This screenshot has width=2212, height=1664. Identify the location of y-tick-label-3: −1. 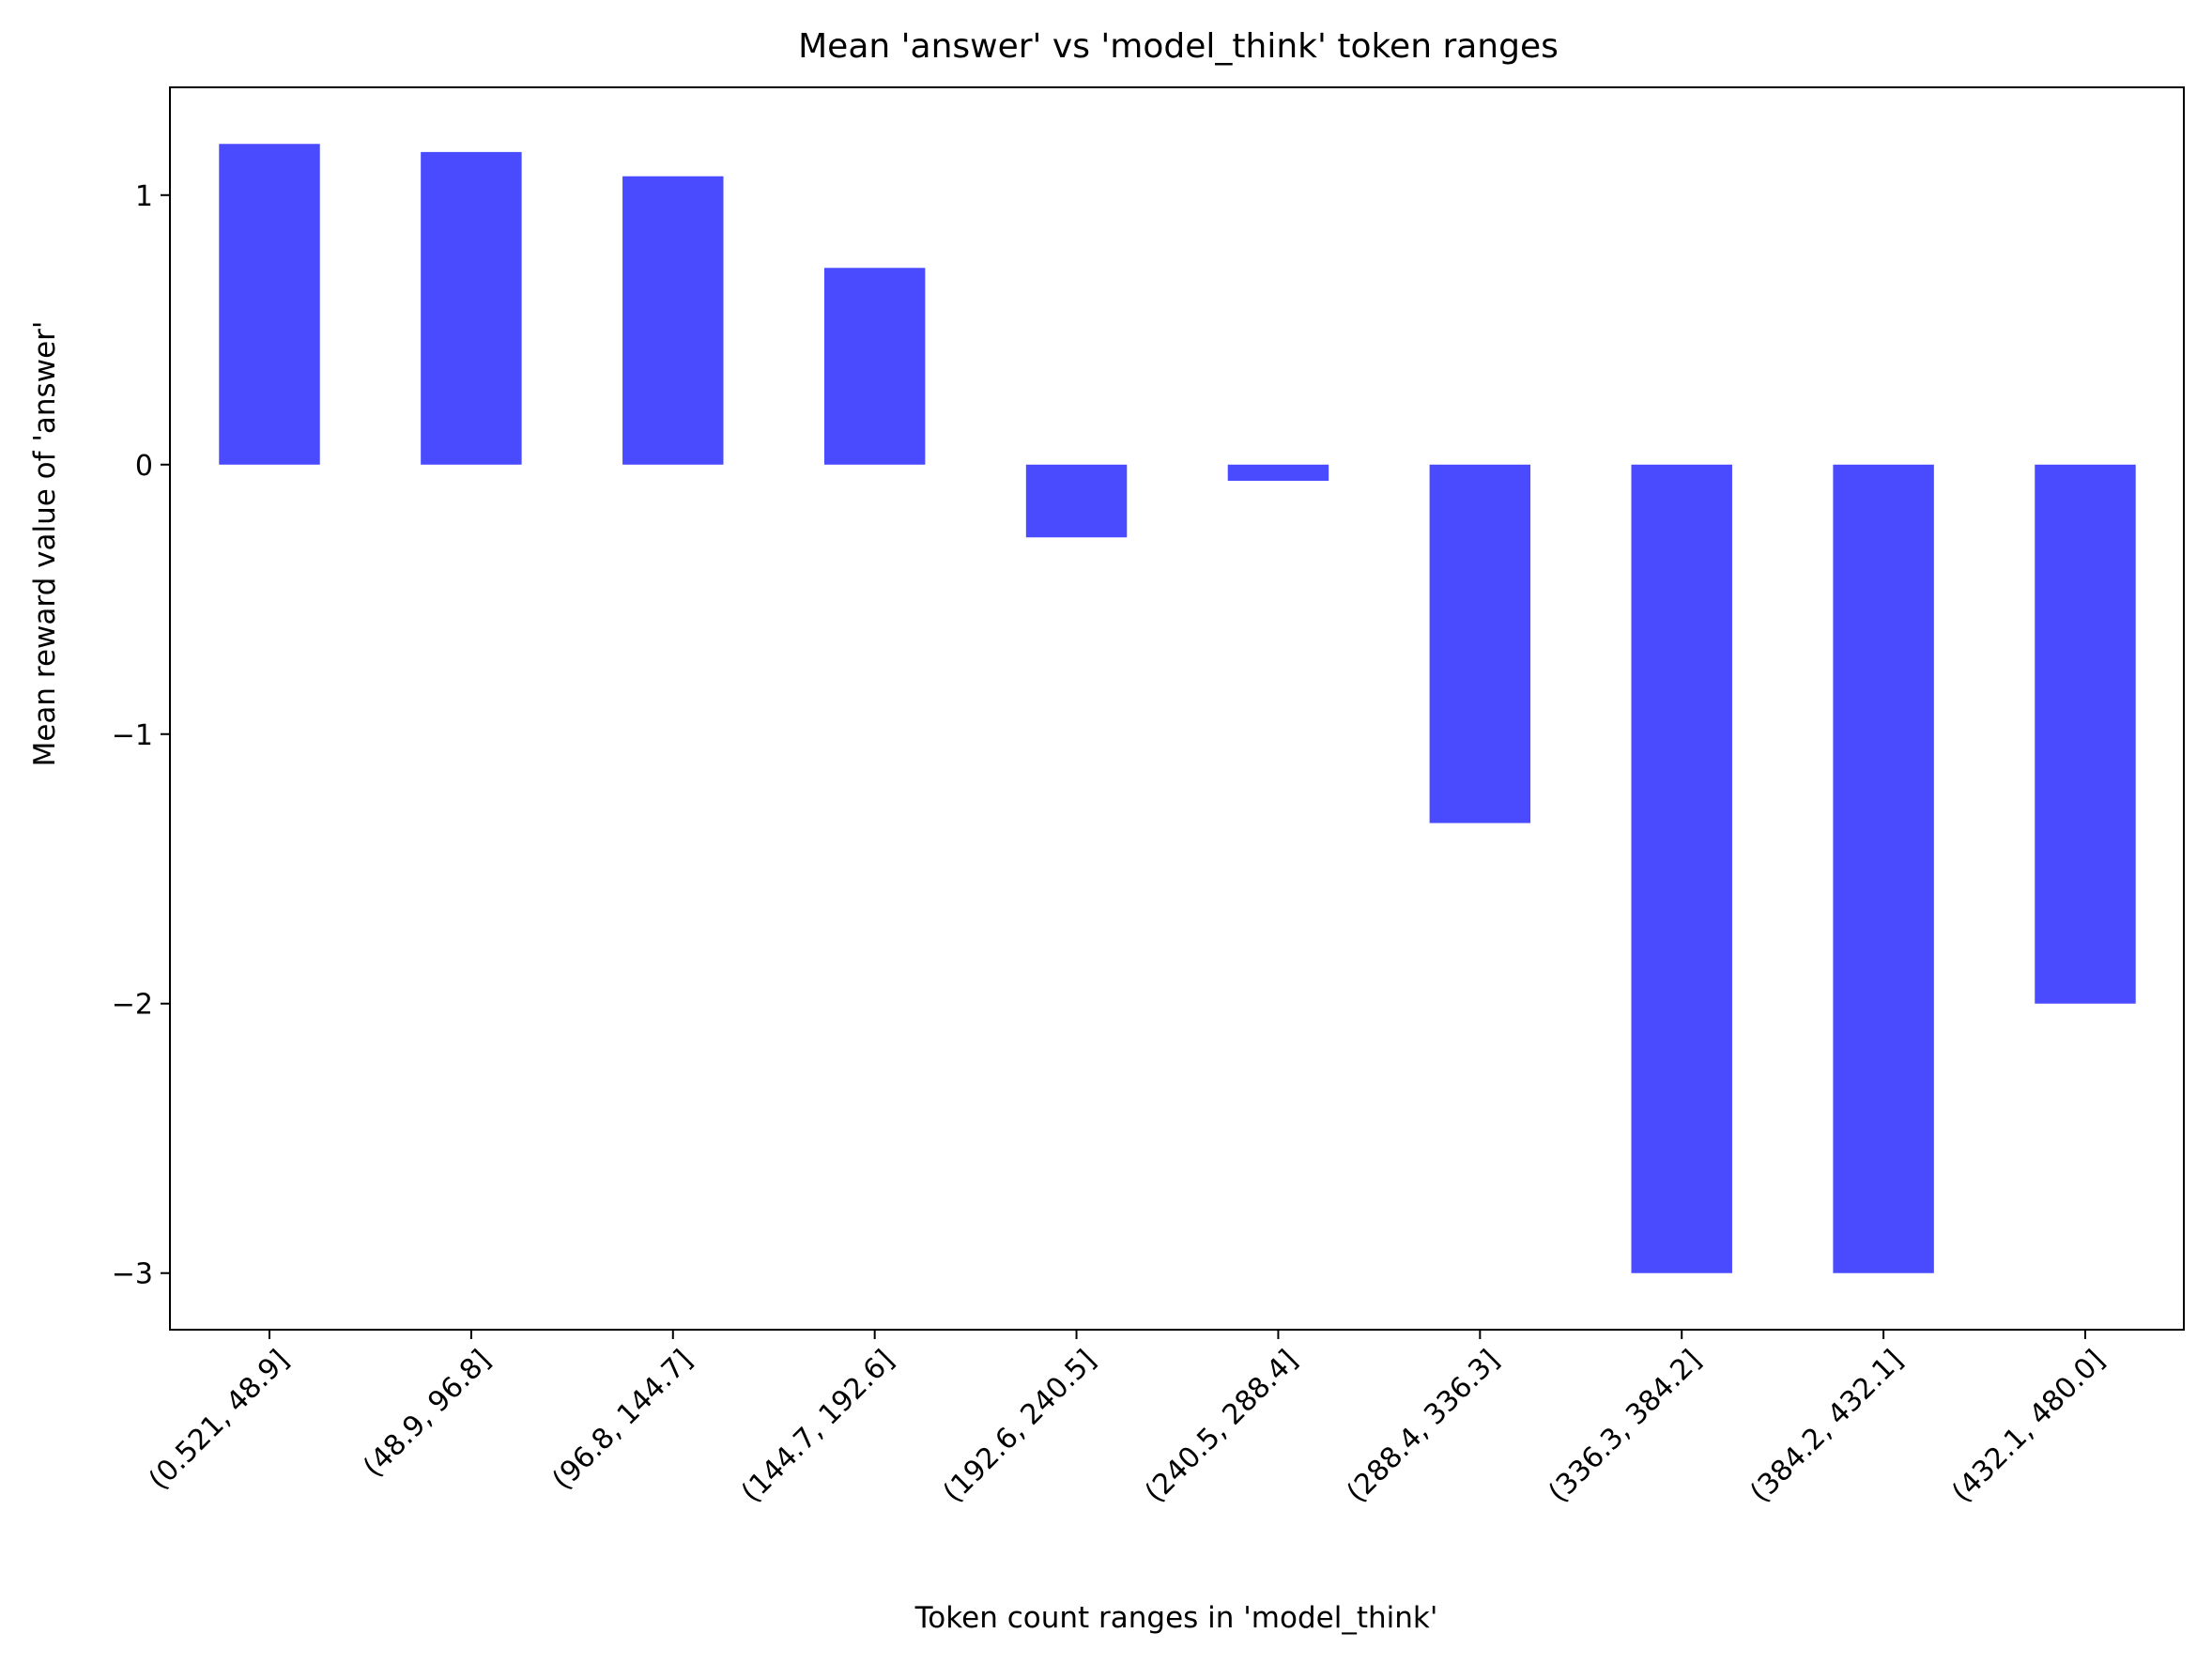
(132, 736).